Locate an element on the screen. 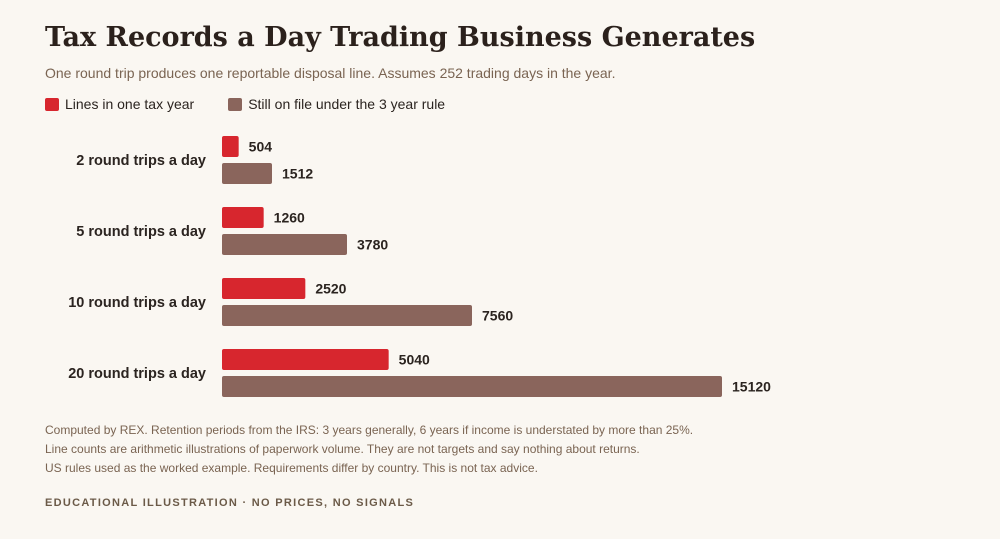 The width and height of the screenshot is (1000, 539). bar-tax-year-20-round-trips-a-day is located at coordinates (305, 359).